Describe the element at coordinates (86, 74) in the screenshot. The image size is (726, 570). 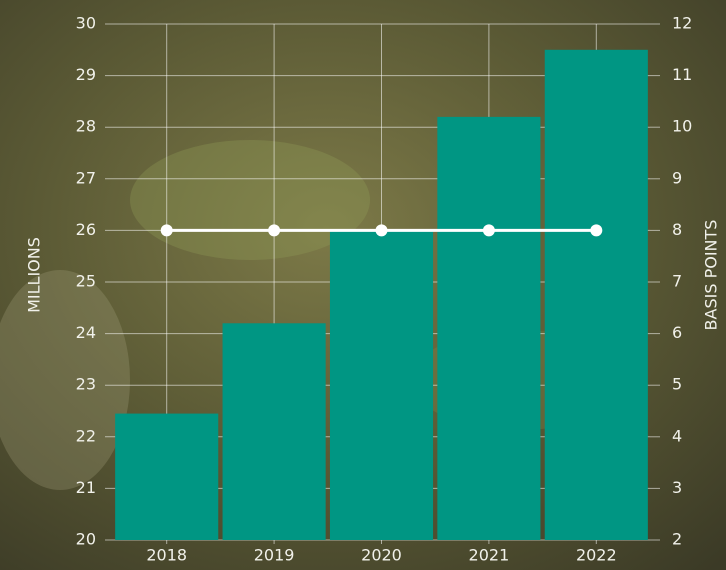
I see `y-tick-label: 29` at that location.